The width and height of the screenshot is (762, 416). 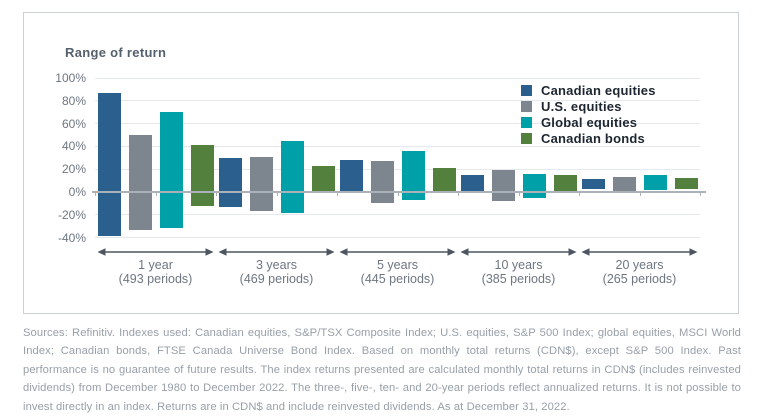 I want to click on y-axis-tick-label: -40%, so click(x=71, y=237).